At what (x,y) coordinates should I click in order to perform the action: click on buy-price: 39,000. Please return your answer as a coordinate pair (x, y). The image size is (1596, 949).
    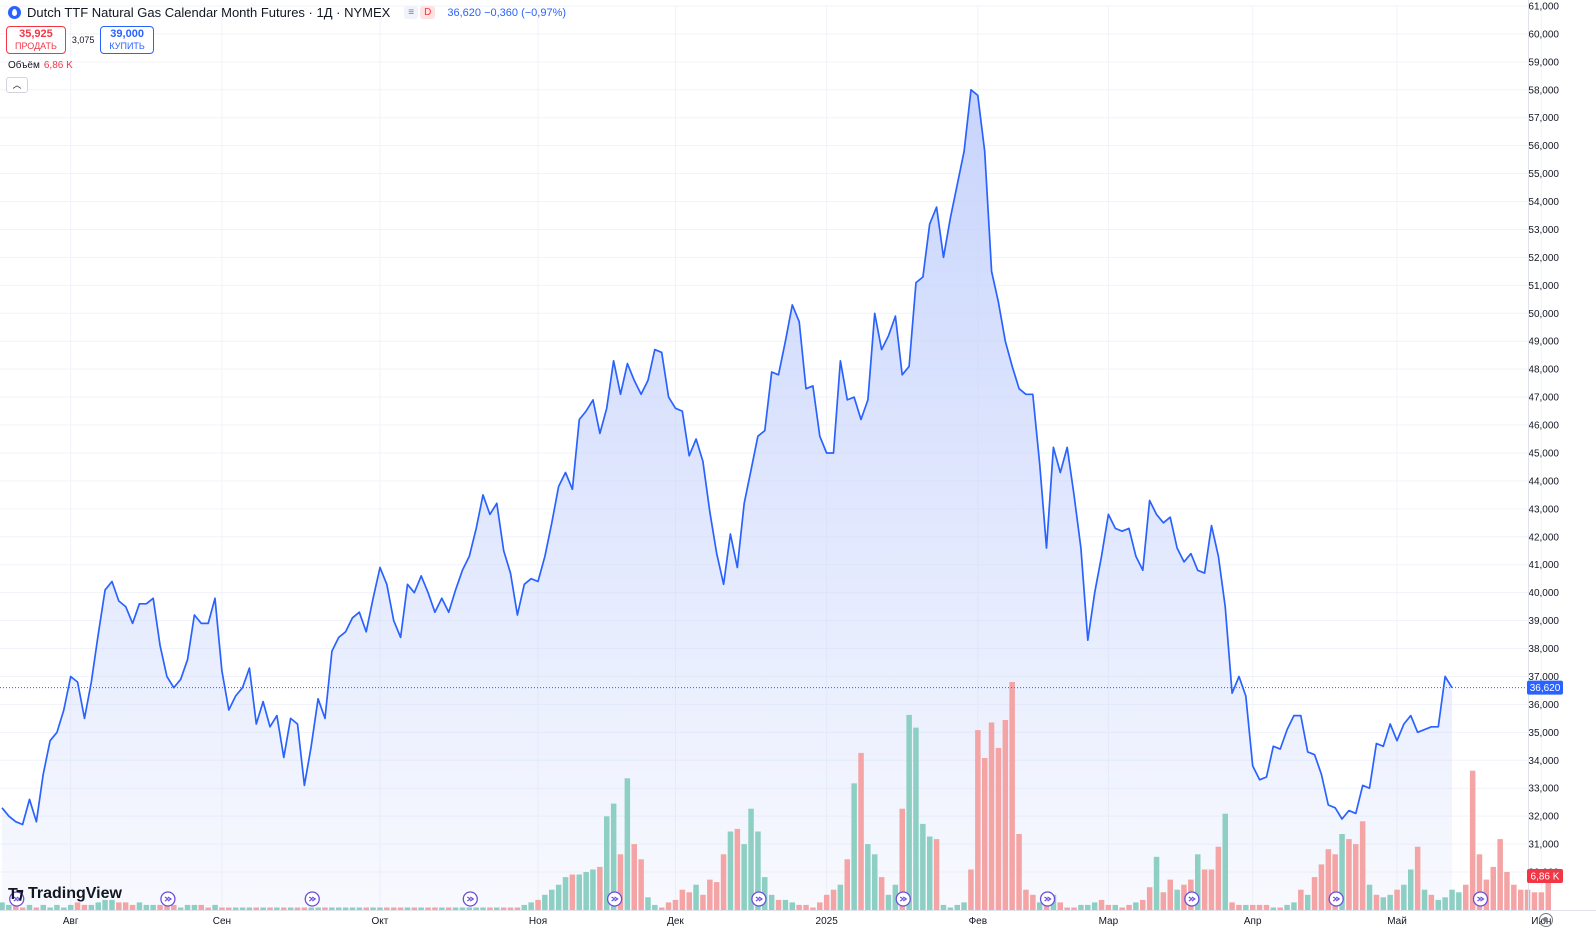
    Looking at the image, I should click on (127, 34).